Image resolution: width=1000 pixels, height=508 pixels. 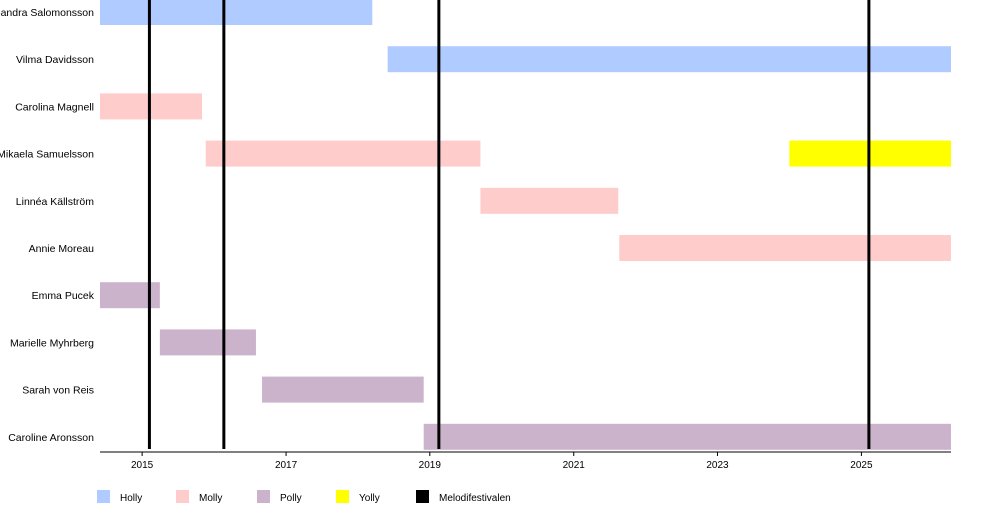 I want to click on x-tick-label-2023: 2023, so click(x=717, y=465).